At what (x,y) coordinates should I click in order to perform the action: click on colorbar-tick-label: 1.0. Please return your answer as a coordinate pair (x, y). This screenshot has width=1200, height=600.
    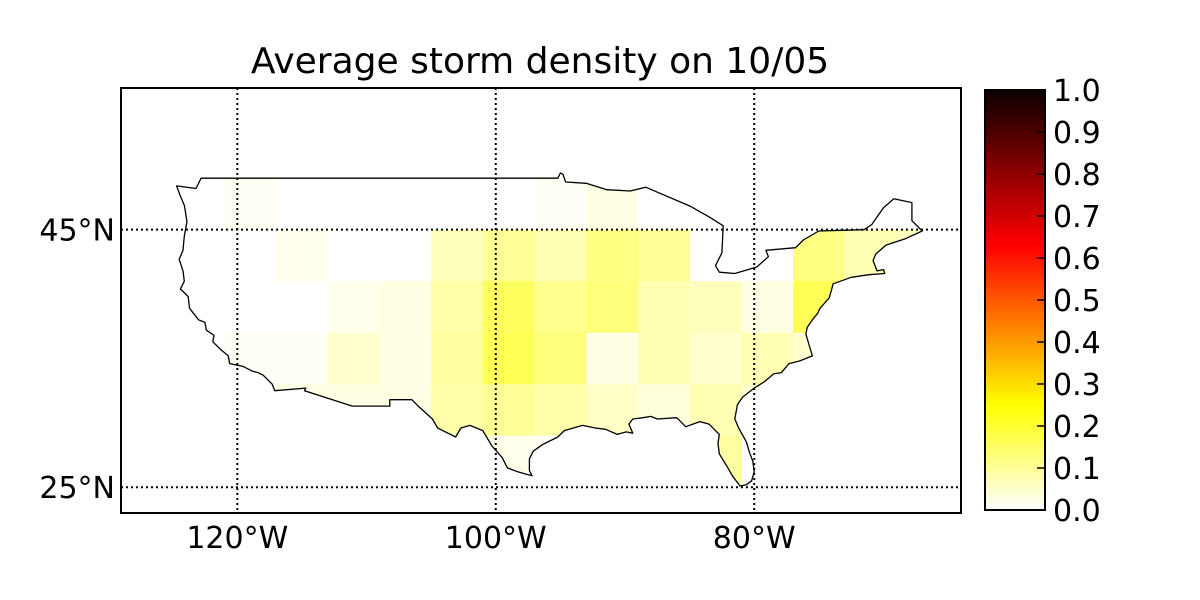
    Looking at the image, I should click on (1077, 91).